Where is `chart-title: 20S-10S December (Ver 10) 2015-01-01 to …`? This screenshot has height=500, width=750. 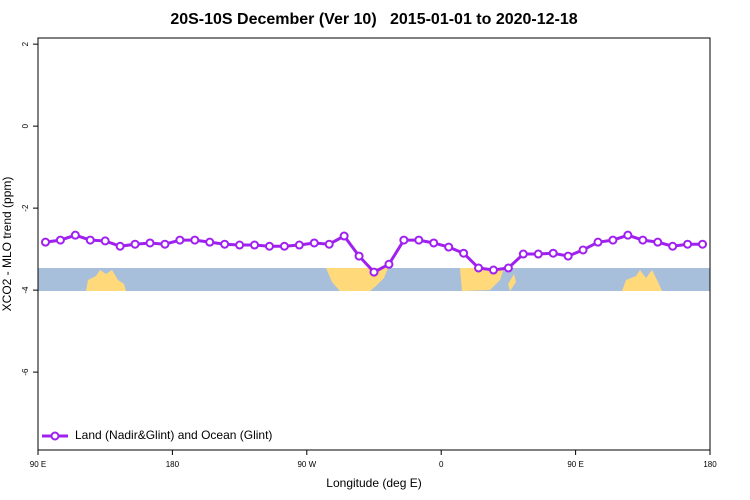 chart-title: 20S-10S December (Ver 10) 2015-01-01 to … is located at coordinates (373, 19).